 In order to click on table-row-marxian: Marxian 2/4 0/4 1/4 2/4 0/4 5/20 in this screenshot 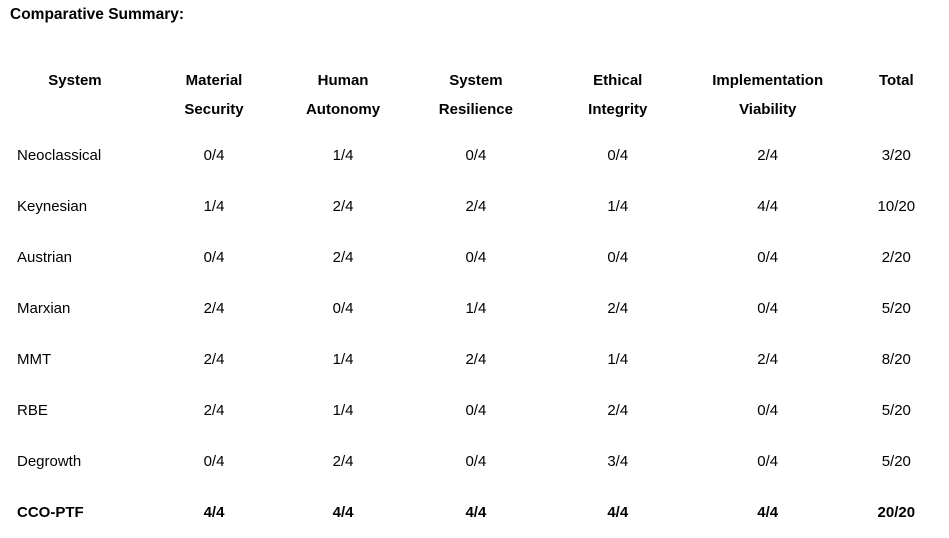, I will do `click(474, 324)`.